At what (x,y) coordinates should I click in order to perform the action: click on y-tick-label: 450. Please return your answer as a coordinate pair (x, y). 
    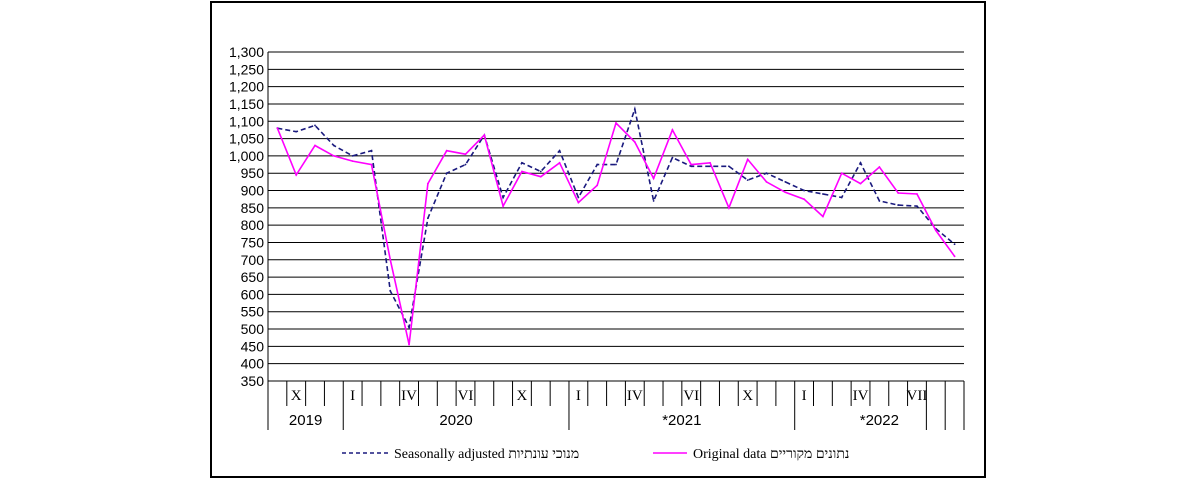
    Looking at the image, I should click on (253, 346).